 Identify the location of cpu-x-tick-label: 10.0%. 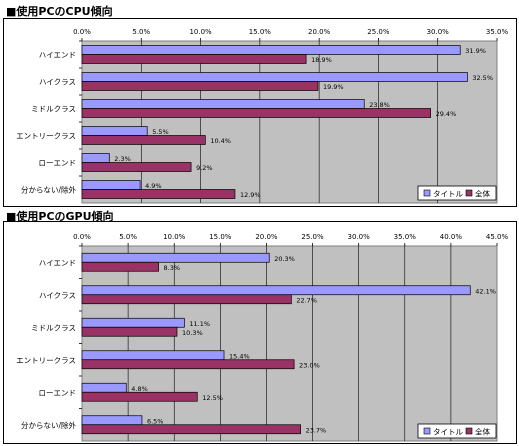
(200, 32).